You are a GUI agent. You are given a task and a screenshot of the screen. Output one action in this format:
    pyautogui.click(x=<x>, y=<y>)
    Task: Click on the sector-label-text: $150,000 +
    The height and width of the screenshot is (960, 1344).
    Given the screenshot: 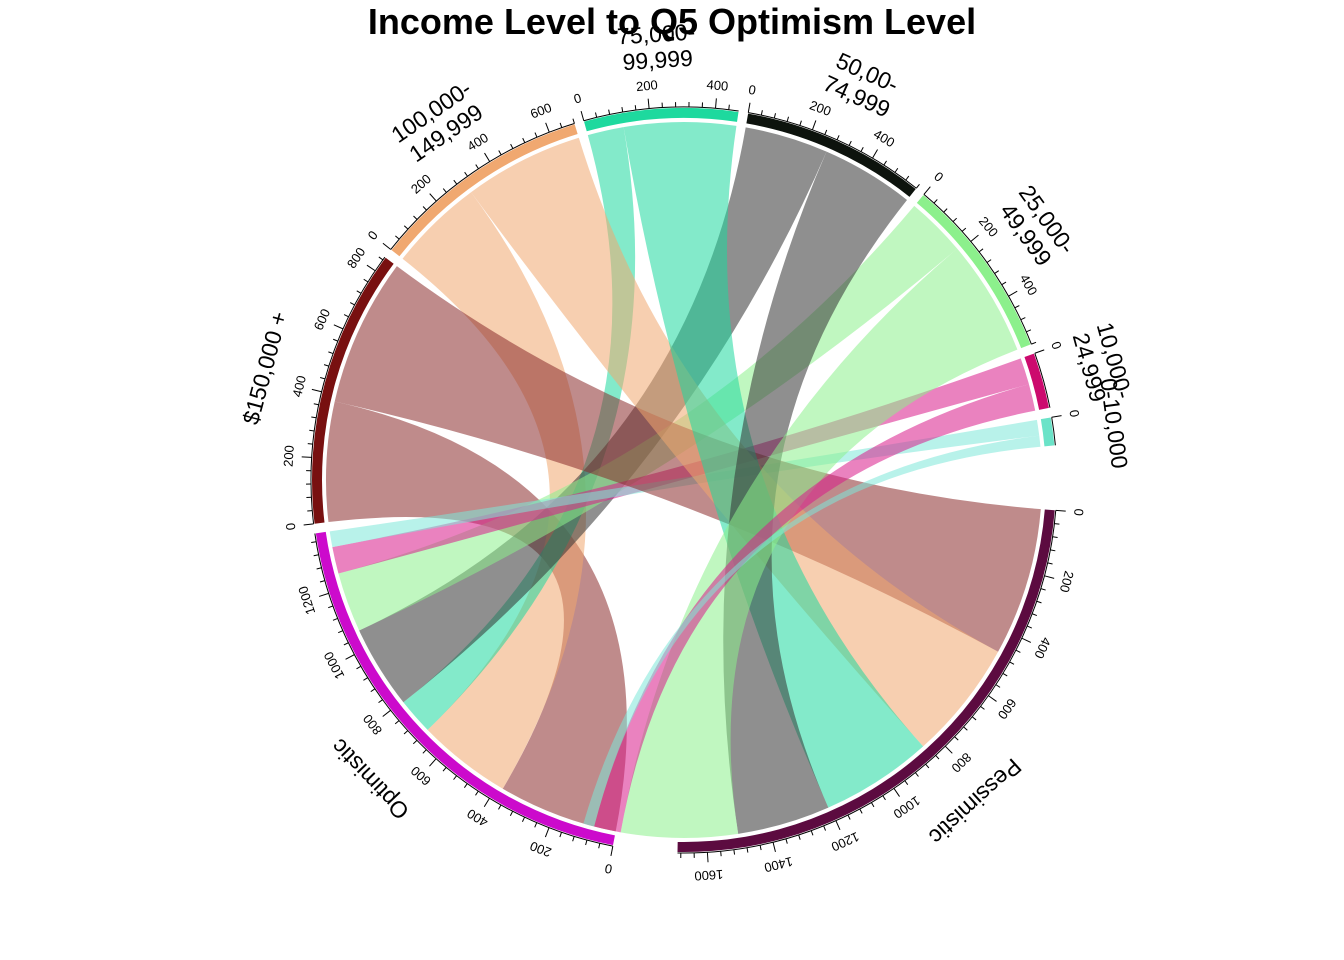 What is the action you would take?
    pyautogui.click(x=264, y=368)
    